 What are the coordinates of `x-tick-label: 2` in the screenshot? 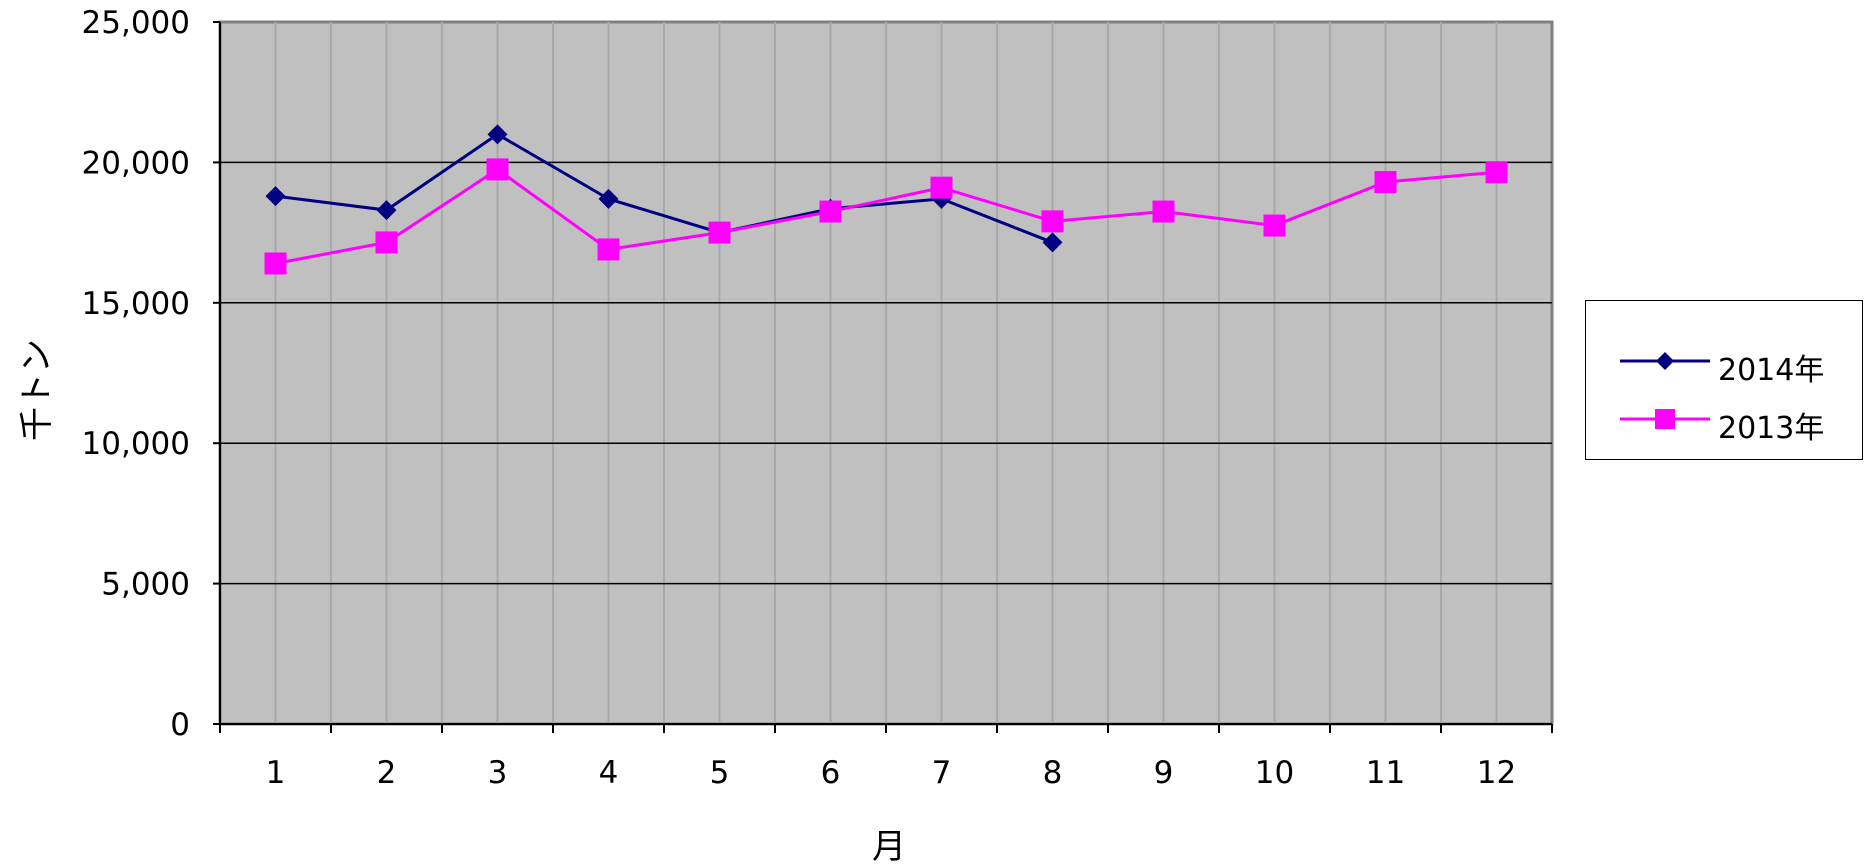 It's located at (387, 773).